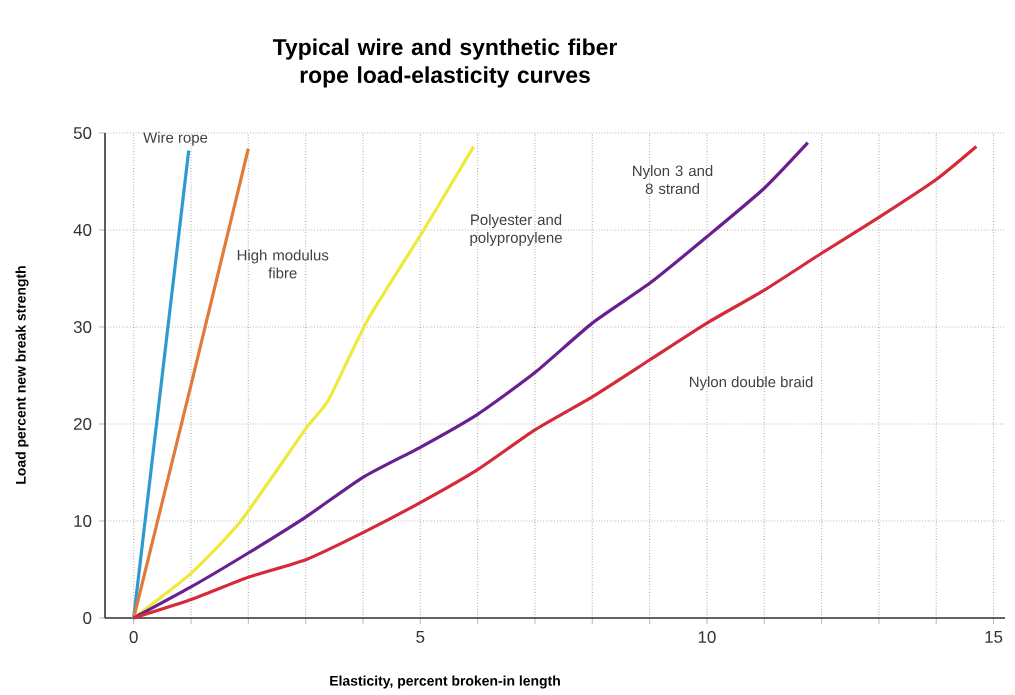  I want to click on series-label: Nylon 3 and 8 strand, so click(673, 180).